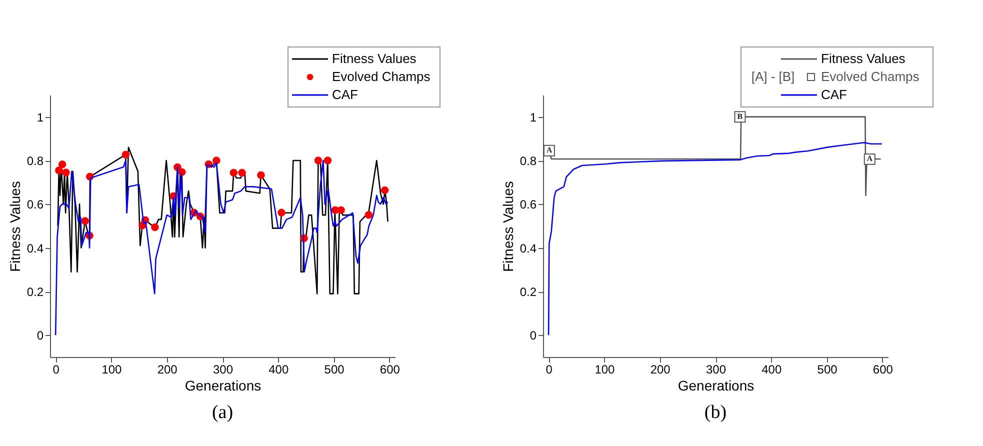  Describe the element at coordinates (740, 116) in the screenshot. I see `annotation: B` at that location.